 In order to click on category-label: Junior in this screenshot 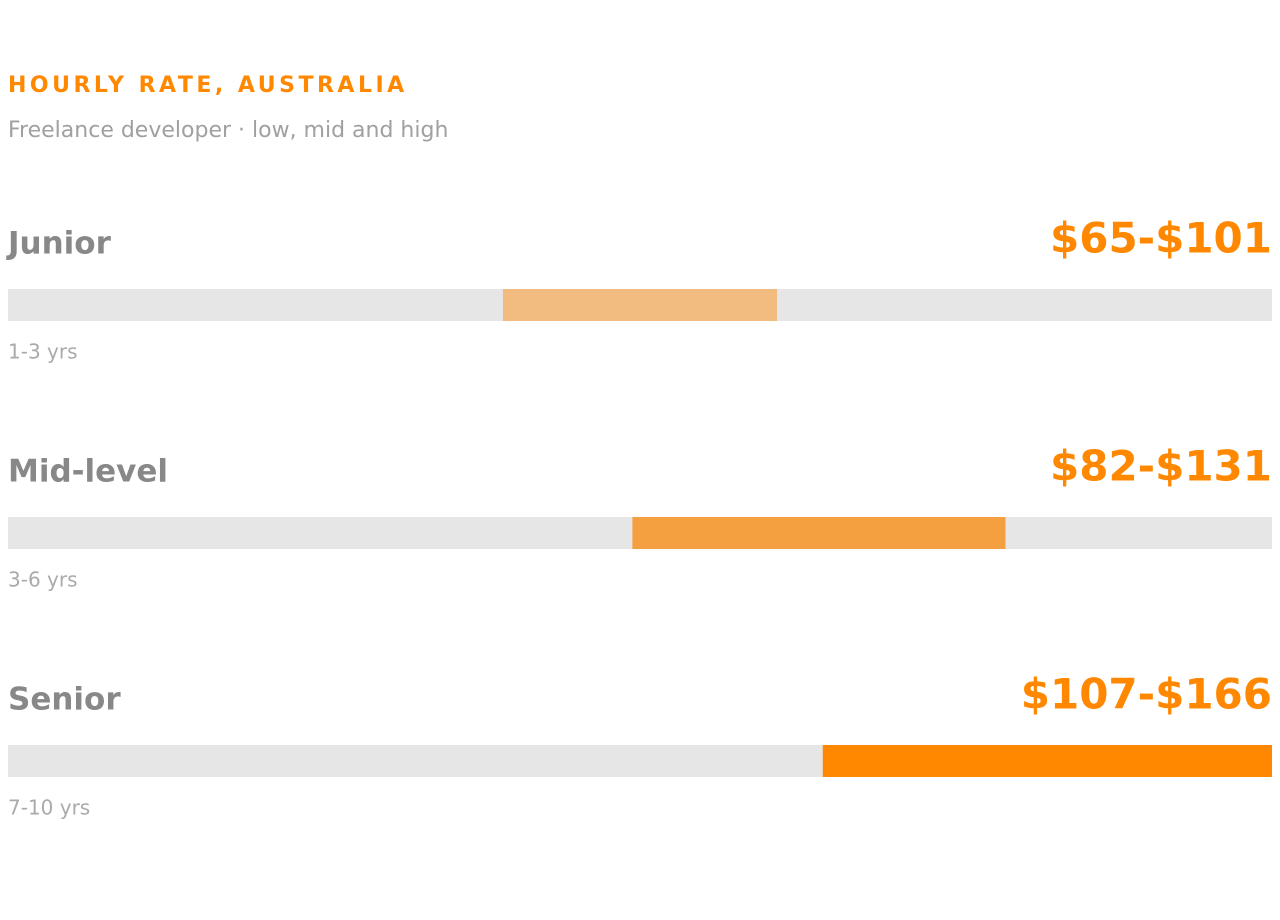, I will do `click(59, 244)`.